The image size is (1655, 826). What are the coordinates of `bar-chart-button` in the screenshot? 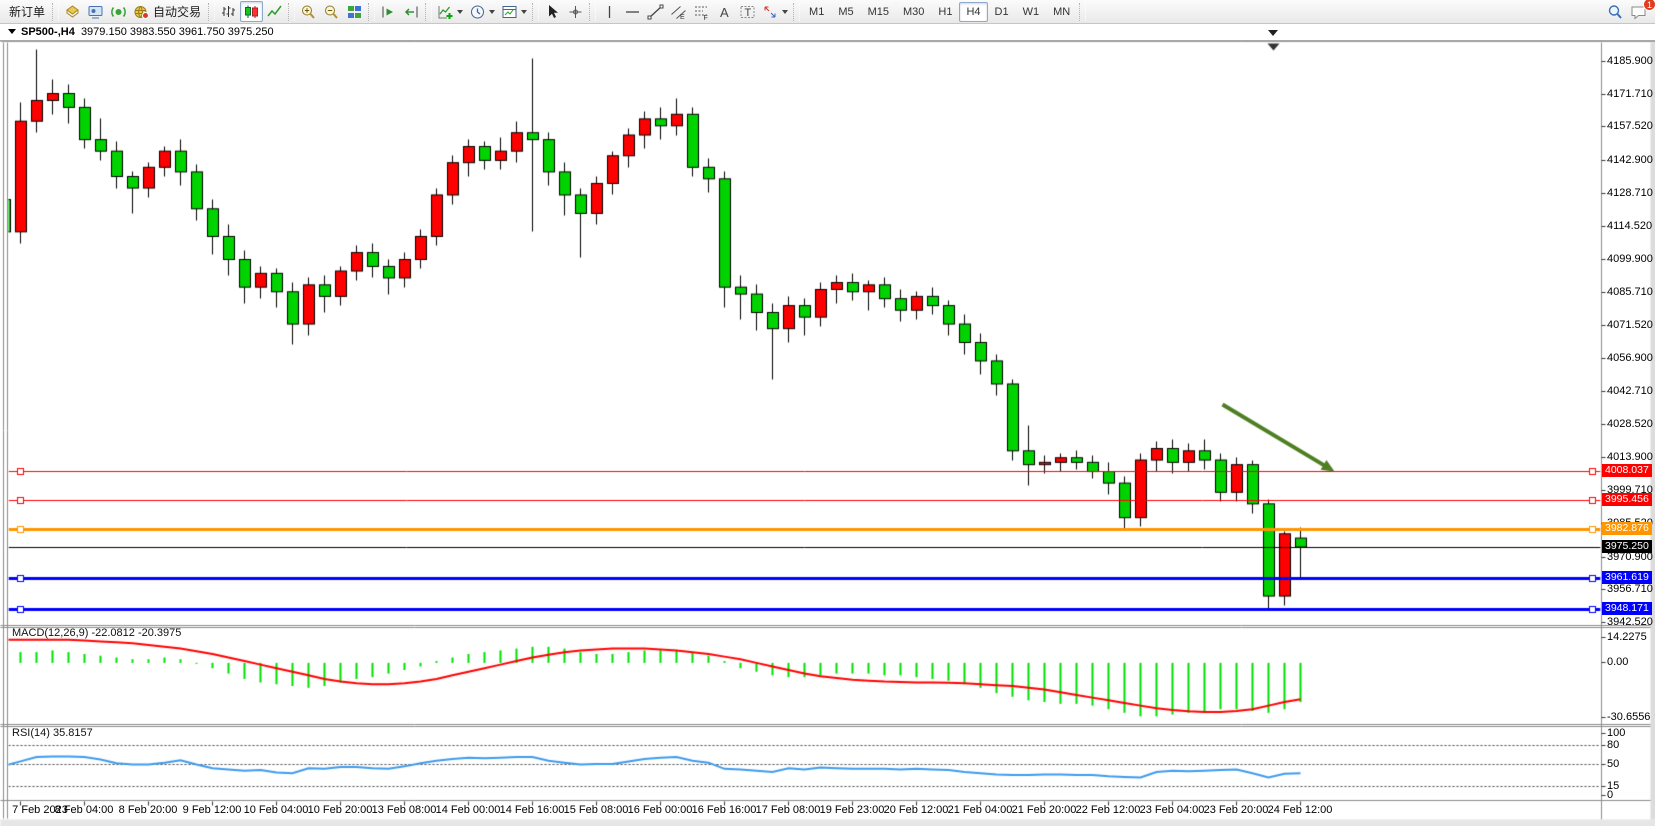 It's located at (228, 11).